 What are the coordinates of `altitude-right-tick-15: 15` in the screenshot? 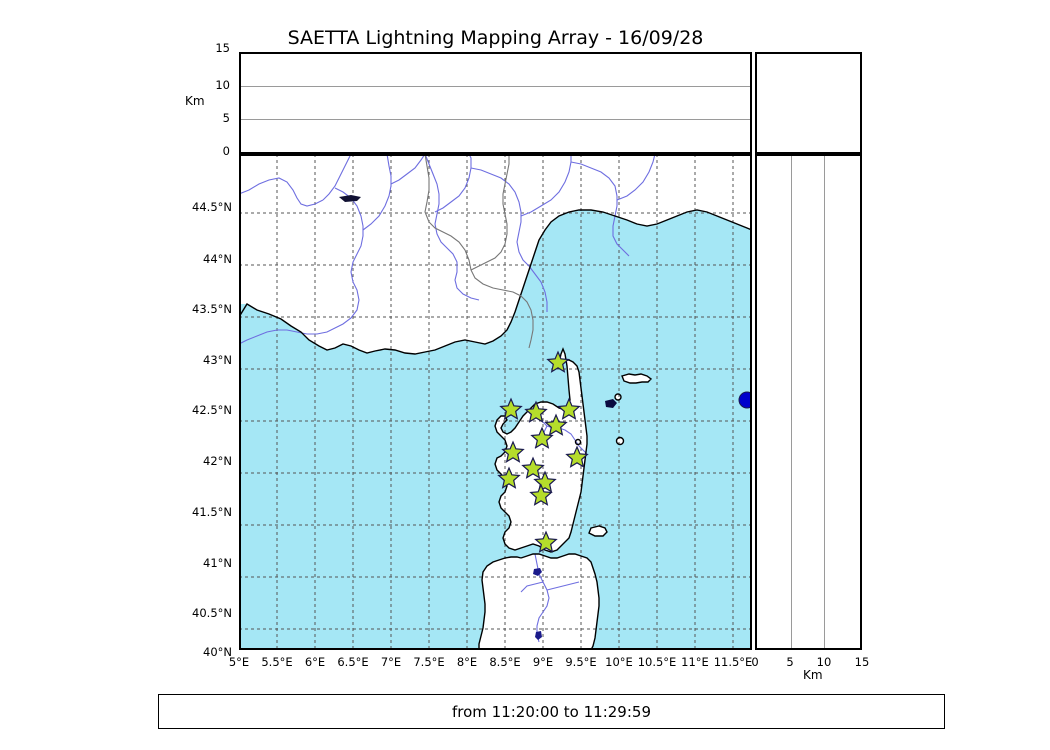 It's located at (862, 662).